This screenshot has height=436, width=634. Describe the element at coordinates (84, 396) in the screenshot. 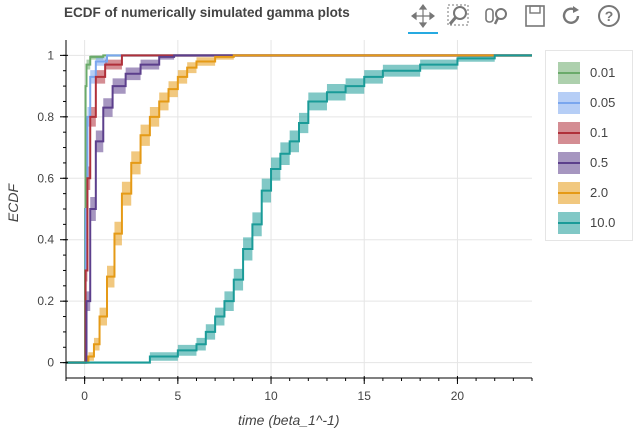

I see `x-tick-label: 0` at that location.